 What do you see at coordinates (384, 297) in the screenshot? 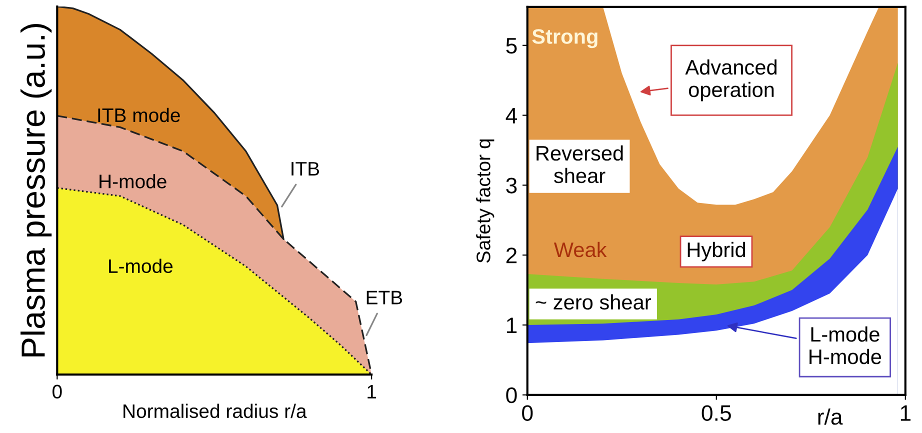
I see `annotation: ETB` at bounding box center [384, 297].